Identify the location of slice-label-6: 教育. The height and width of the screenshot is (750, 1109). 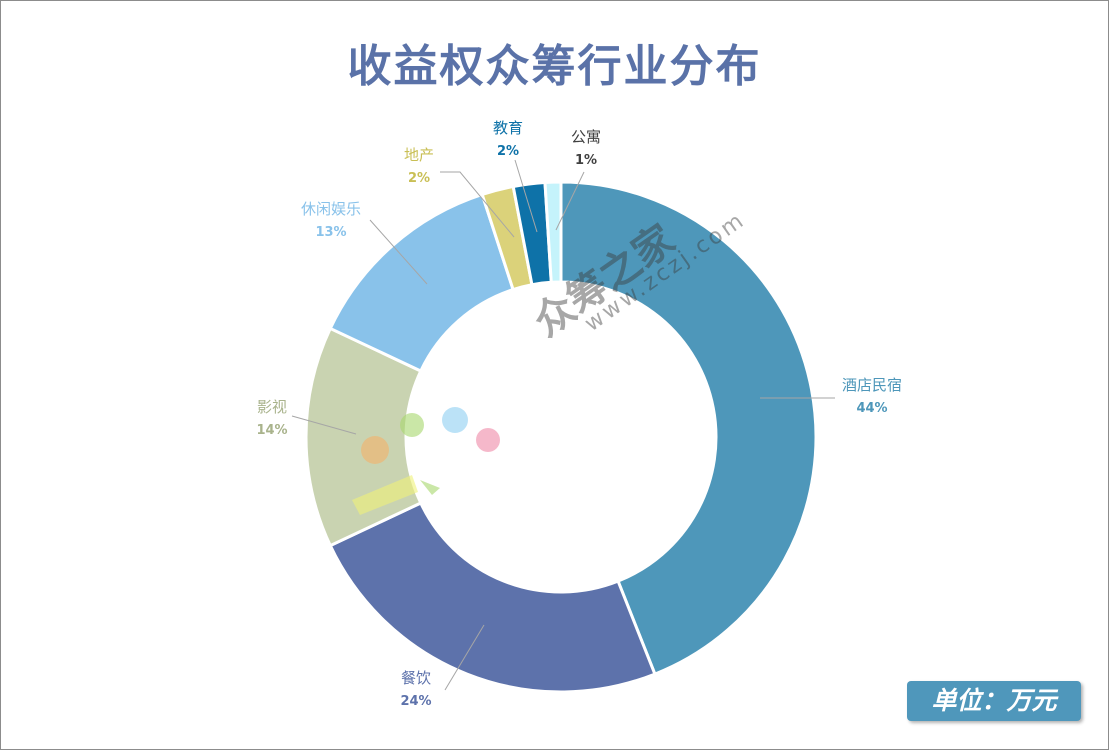
(508, 128).